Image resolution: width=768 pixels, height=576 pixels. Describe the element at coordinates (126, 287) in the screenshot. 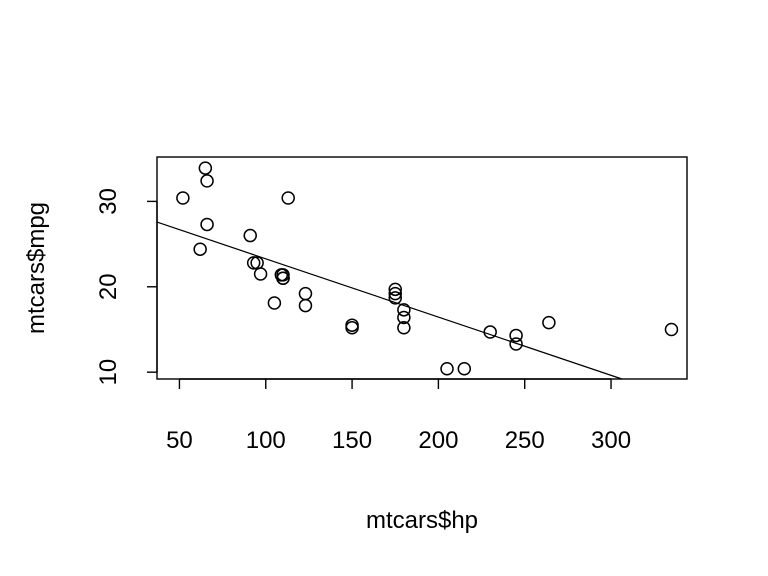

I see `y-axis-ticks: 10 20 30` at that location.